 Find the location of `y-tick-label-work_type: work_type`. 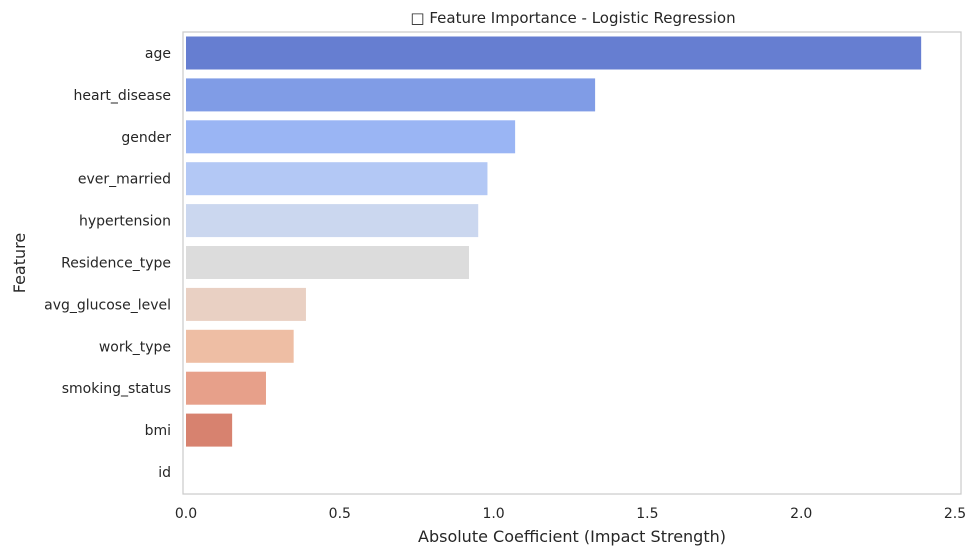

y-tick-label-work_type: work_type is located at coordinates (135, 347).